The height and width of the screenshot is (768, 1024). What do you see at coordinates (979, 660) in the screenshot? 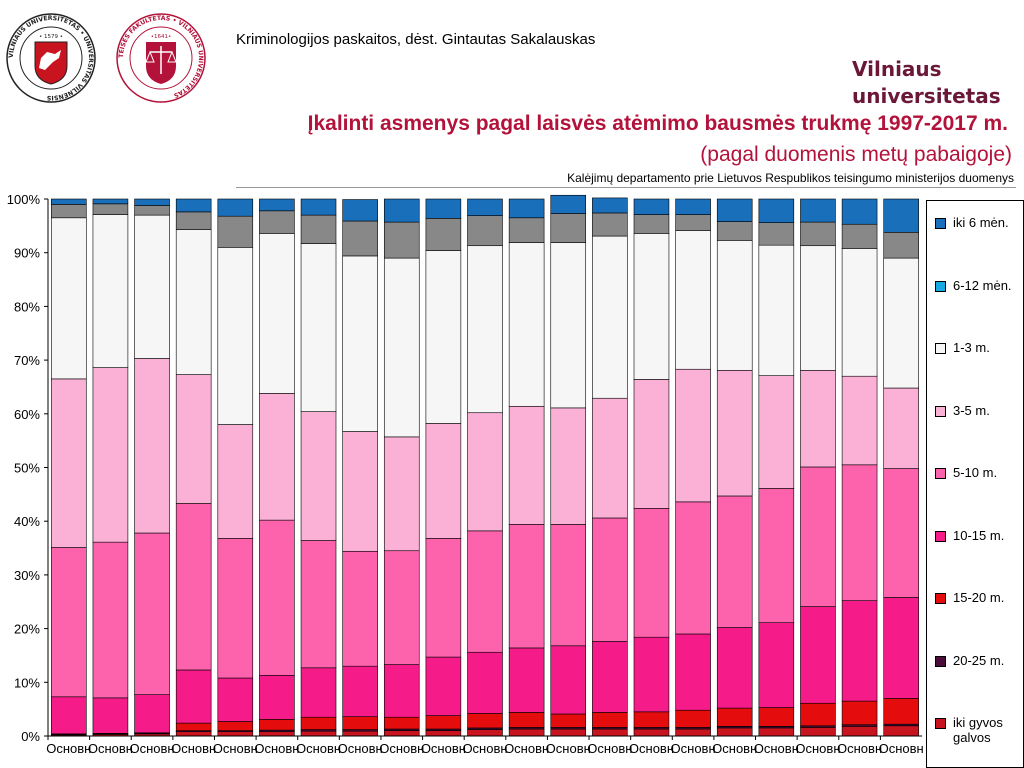
I see `legend-item: 20-25 m.` at bounding box center [979, 660].